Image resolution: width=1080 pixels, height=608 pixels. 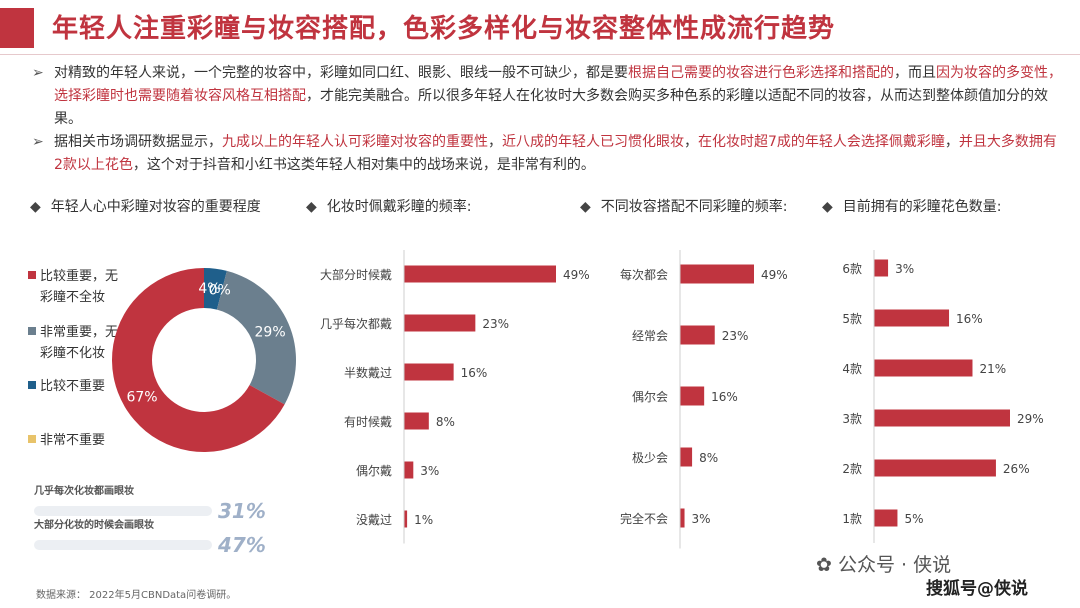 I want to click on donut-chart: 67% 29% 4%0%, so click(x=203, y=360).